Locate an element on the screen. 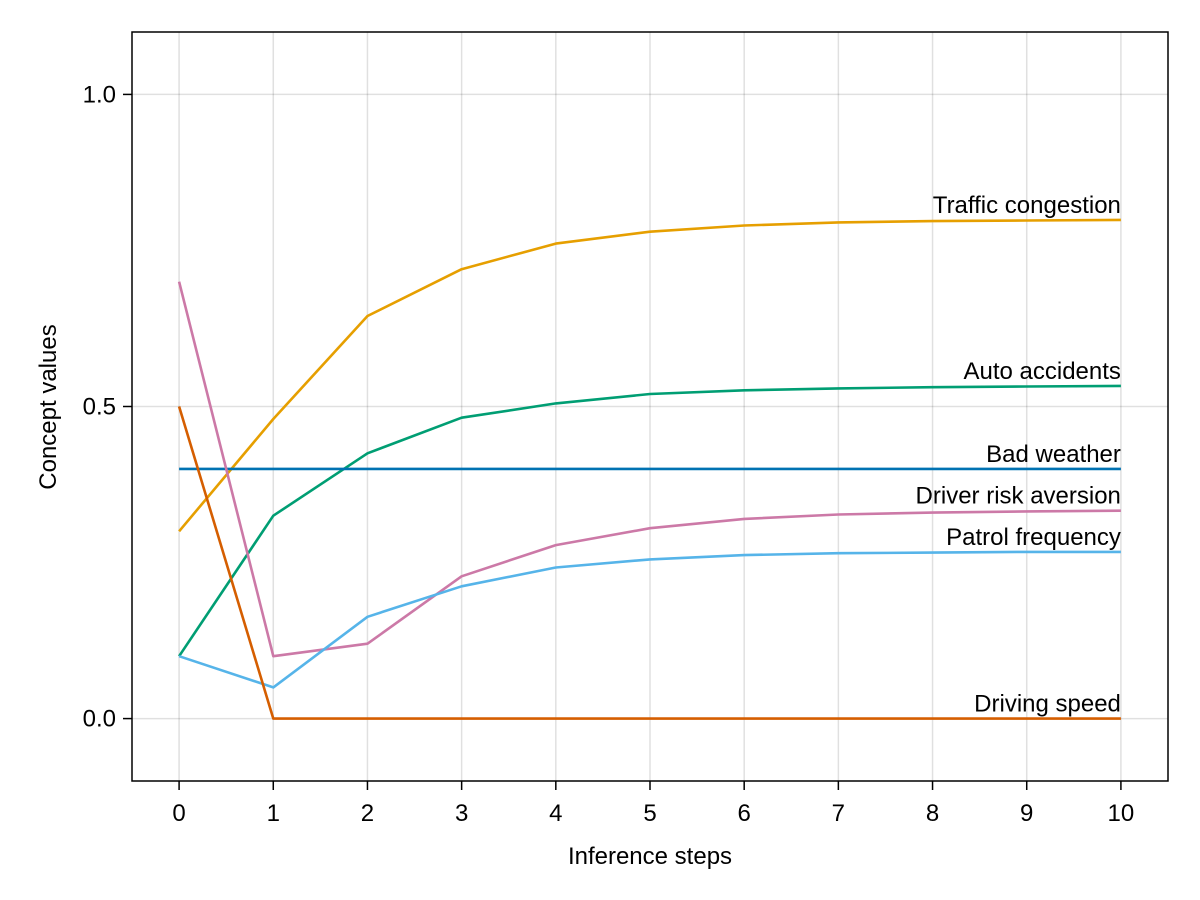 The width and height of the screenshot is (1200, 900). x-tick-label: 0 is located at coordinates (178, 813).